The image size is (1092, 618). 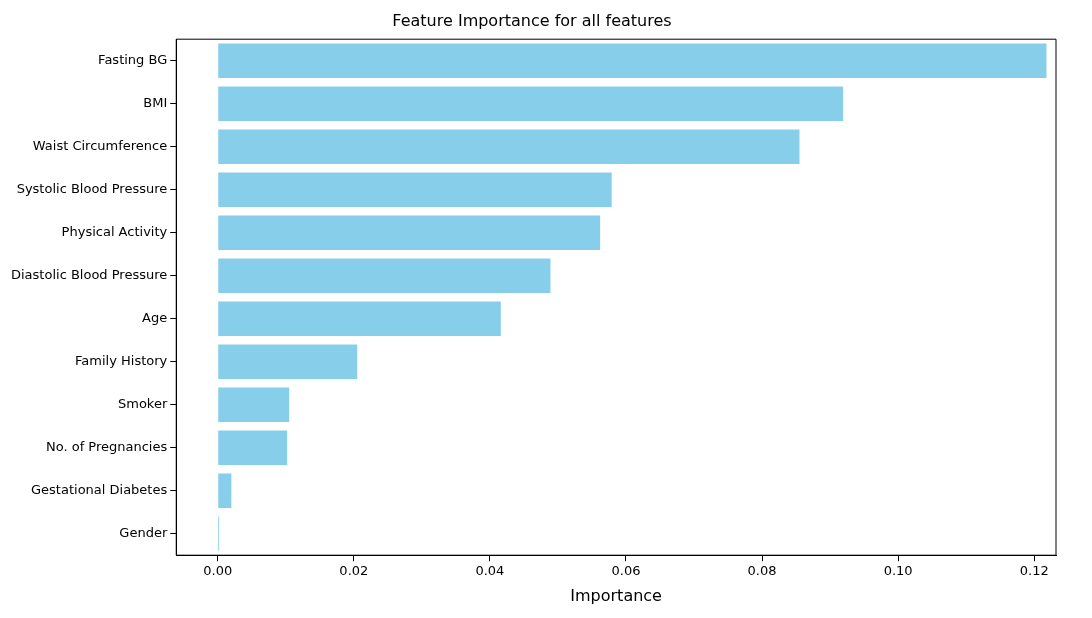 What do you see at coordinates (89, 275) in the screenshot?
I see `y-tick-label: Diastolic Blood Pressure` at bounding box center [89, 275].